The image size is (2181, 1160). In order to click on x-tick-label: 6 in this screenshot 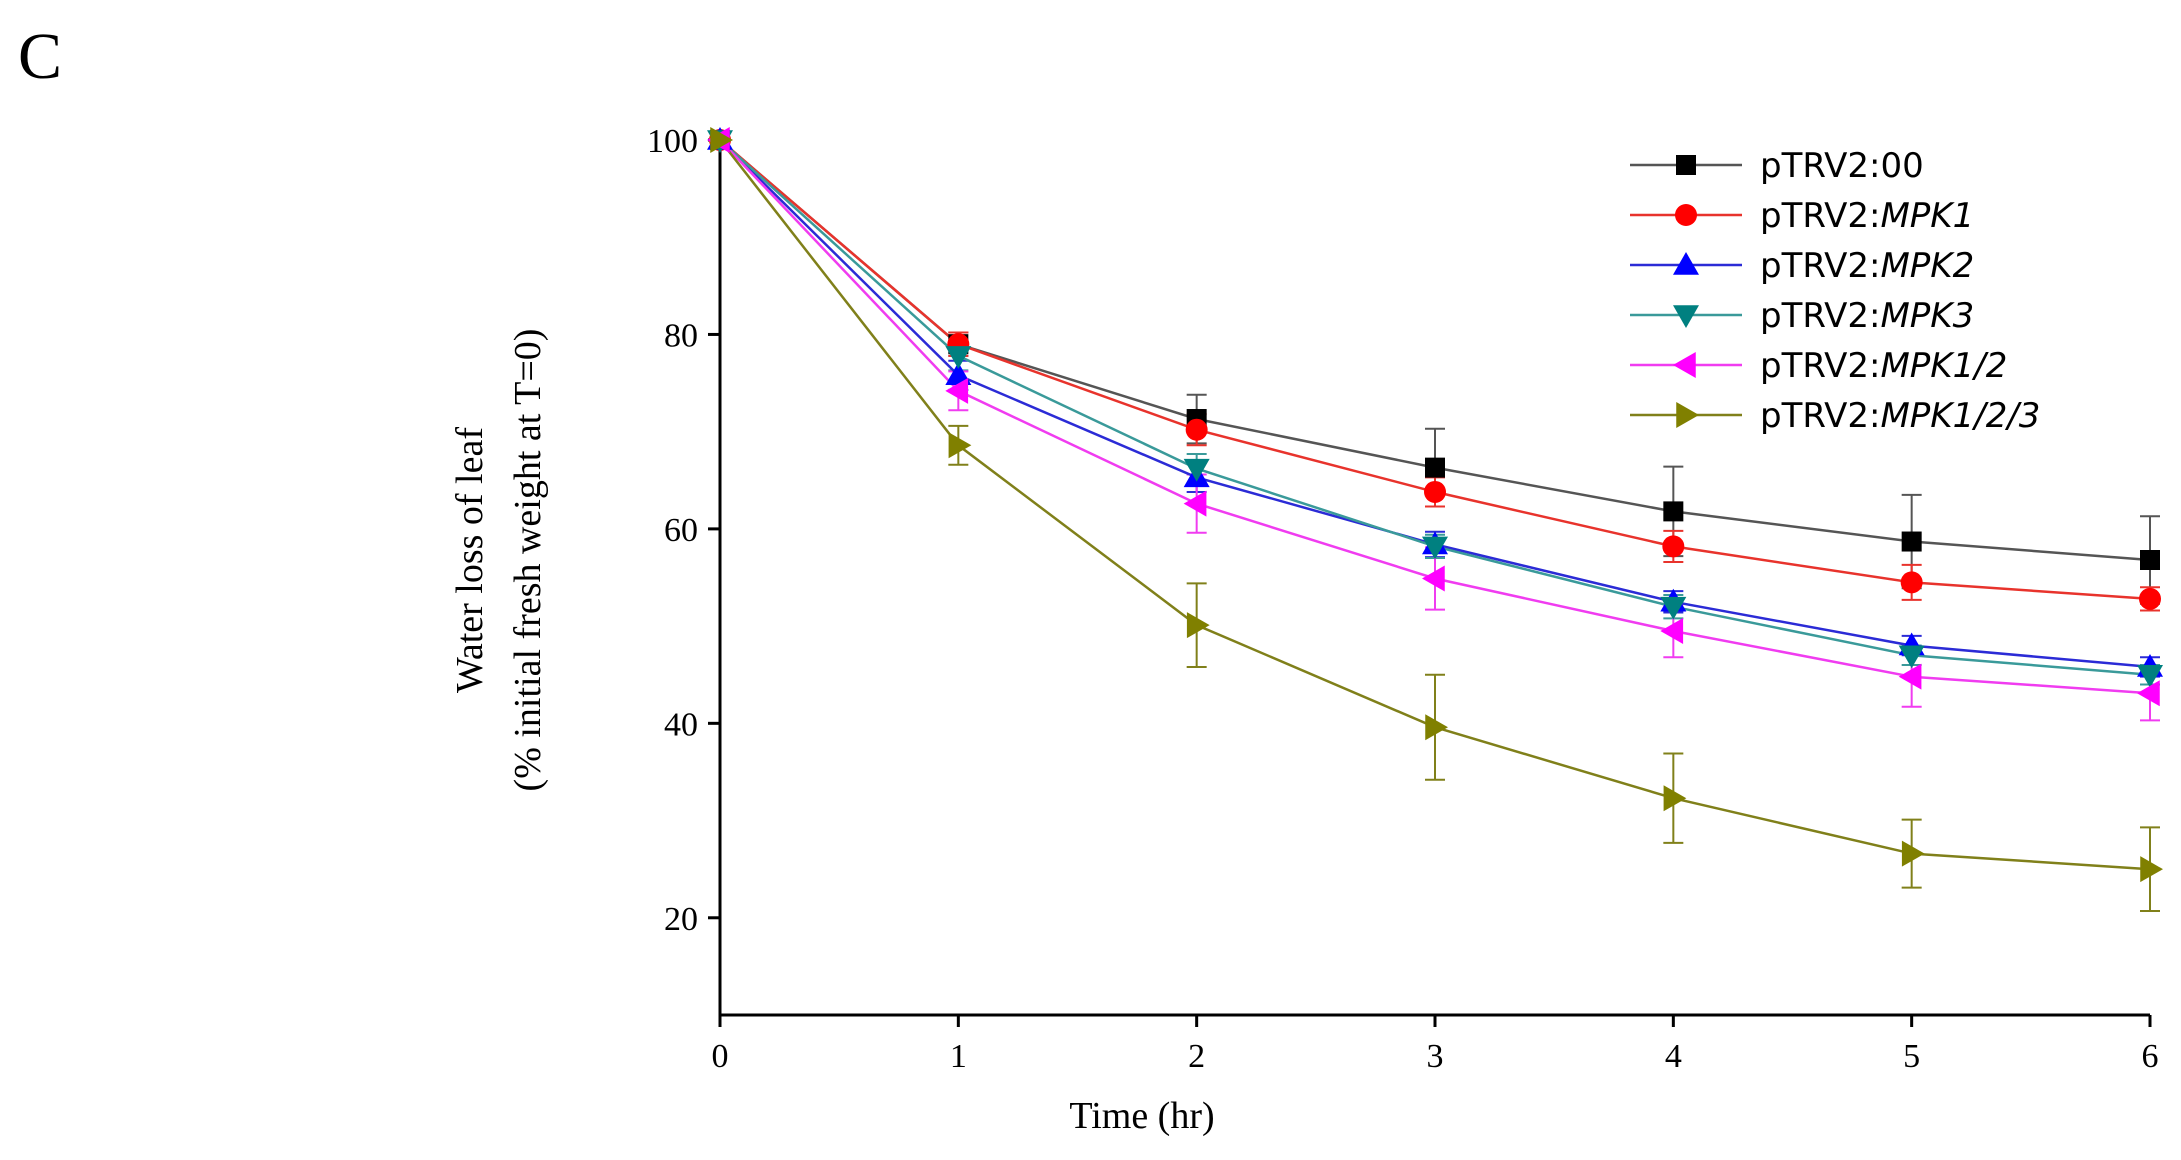, I will do `click(2150, 1056)`.